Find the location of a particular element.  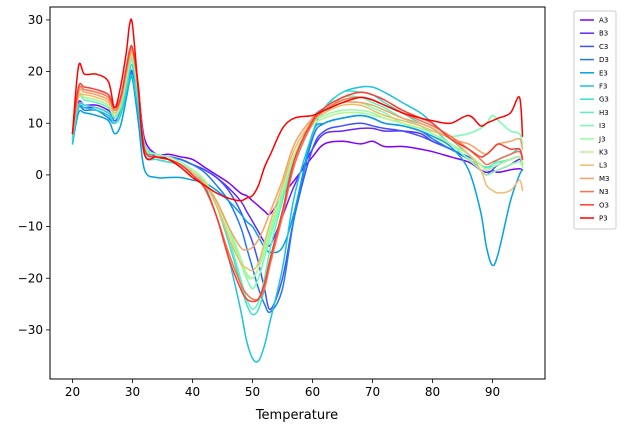

y-axis: −30 −20 −10 0 10 20 30 is located at coordinates (34, 175).